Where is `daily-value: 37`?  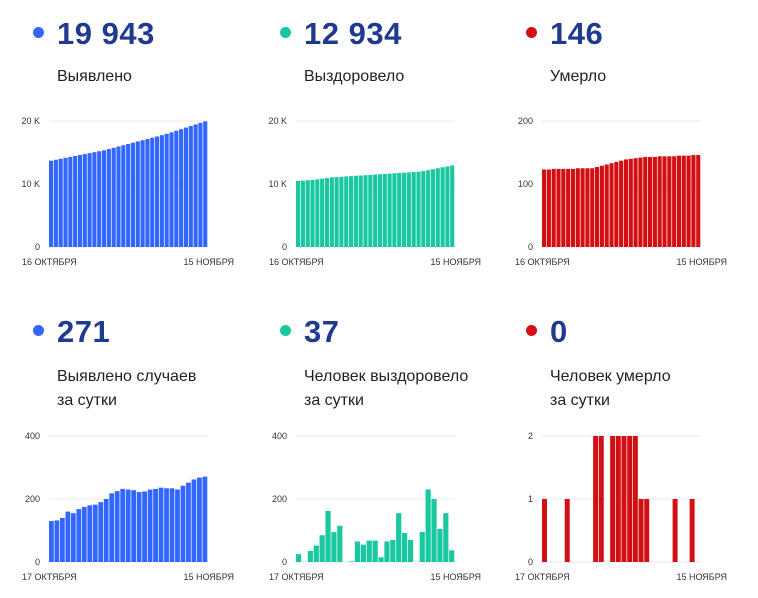
daily-value: 37 is located at coordinates (322, 331).